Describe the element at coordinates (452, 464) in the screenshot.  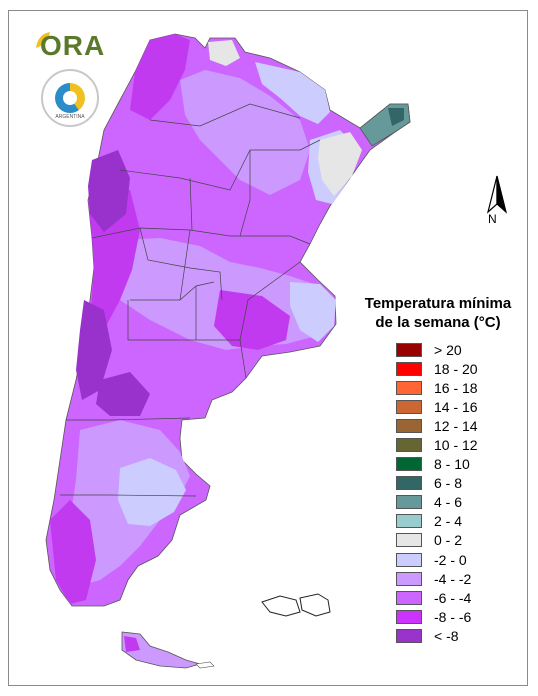
I see `legend-label: 8 - 10` at that location.